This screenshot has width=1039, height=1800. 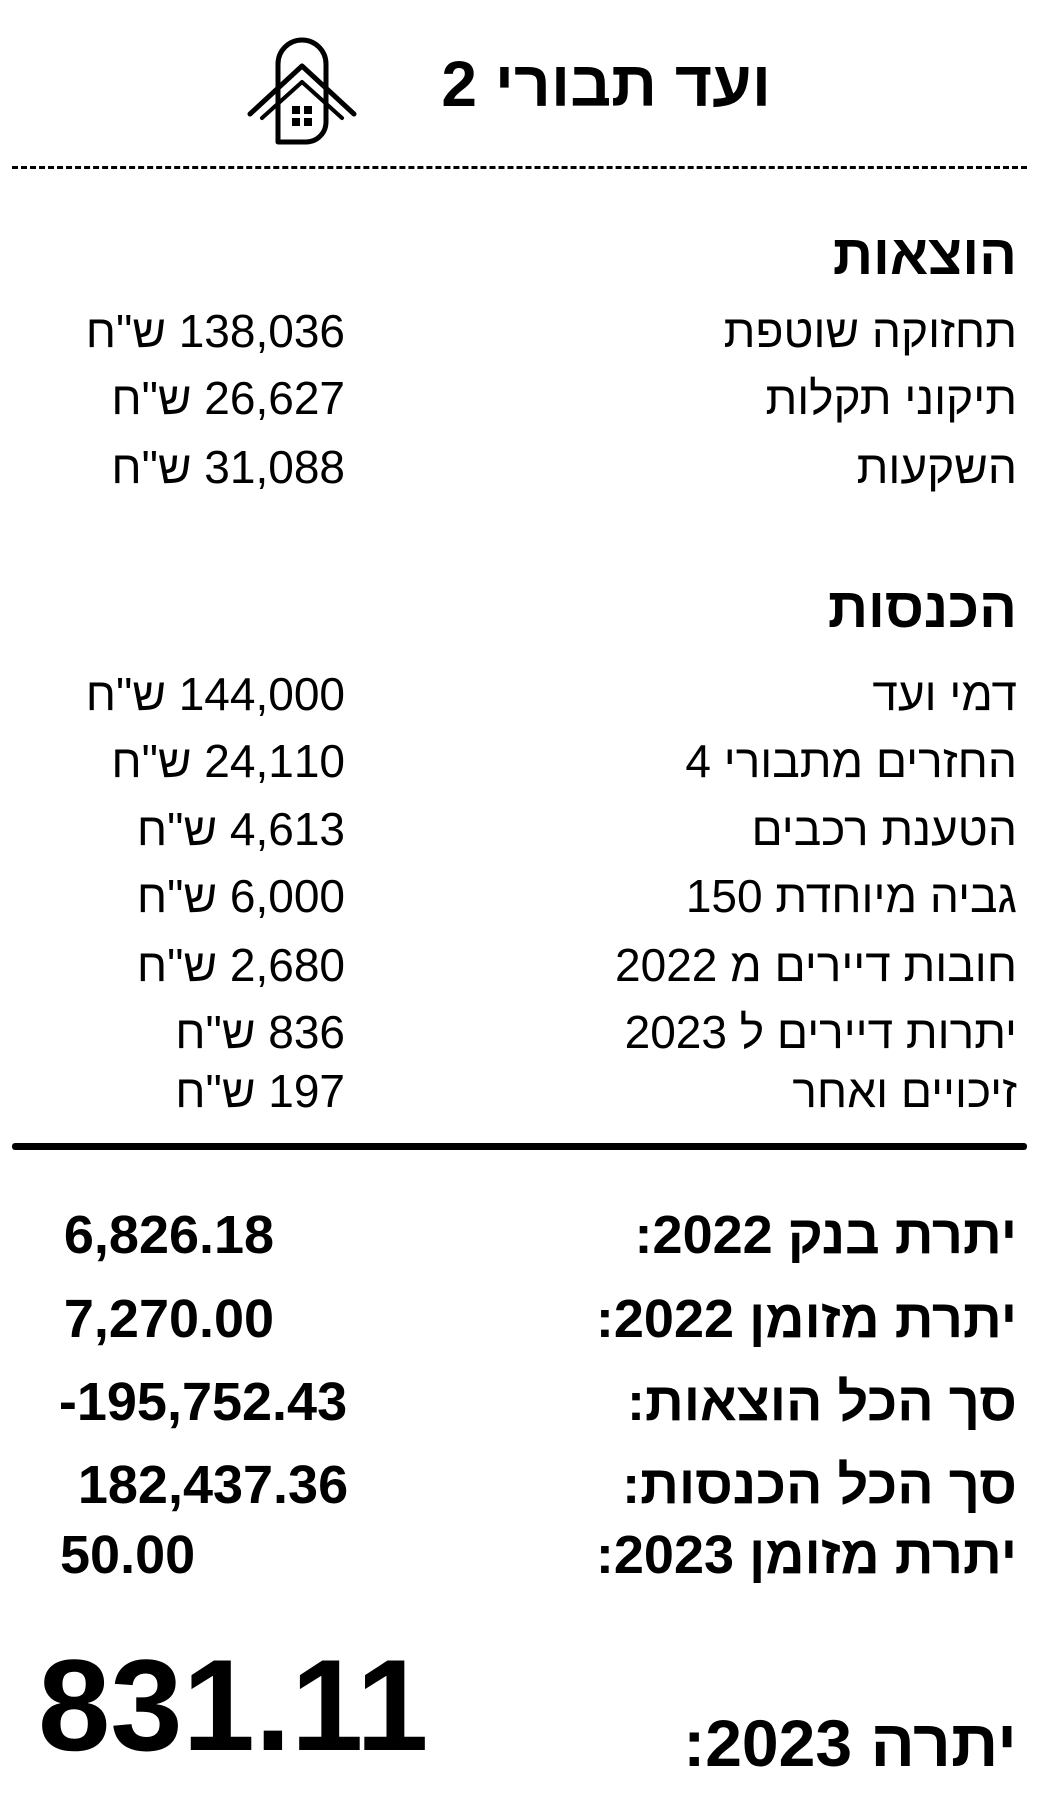 What do you see at coordinates (228, 467) in the screenshot?
I see `expense-amount: 31,088 ש"ח` at bounding box center [228, 467].